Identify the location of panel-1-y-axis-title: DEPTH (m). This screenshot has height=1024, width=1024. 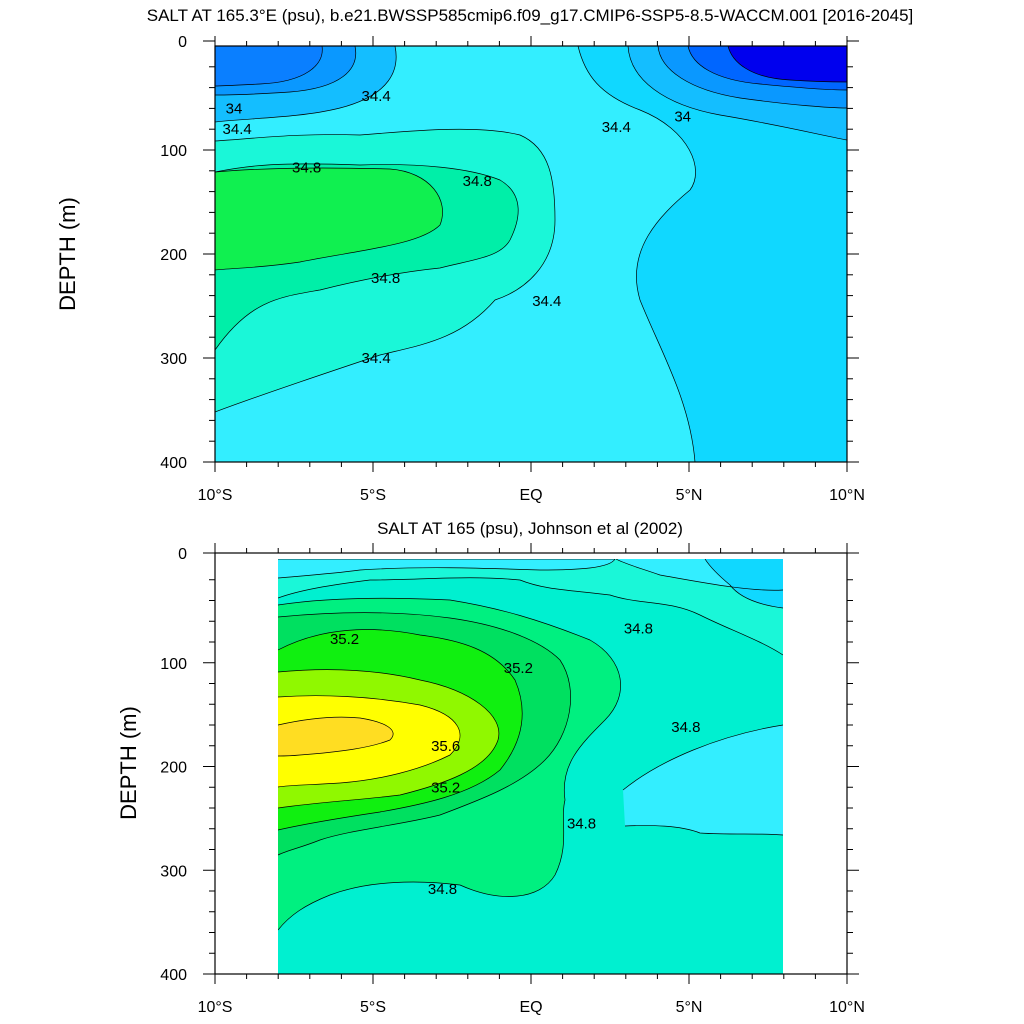
(67, 254).